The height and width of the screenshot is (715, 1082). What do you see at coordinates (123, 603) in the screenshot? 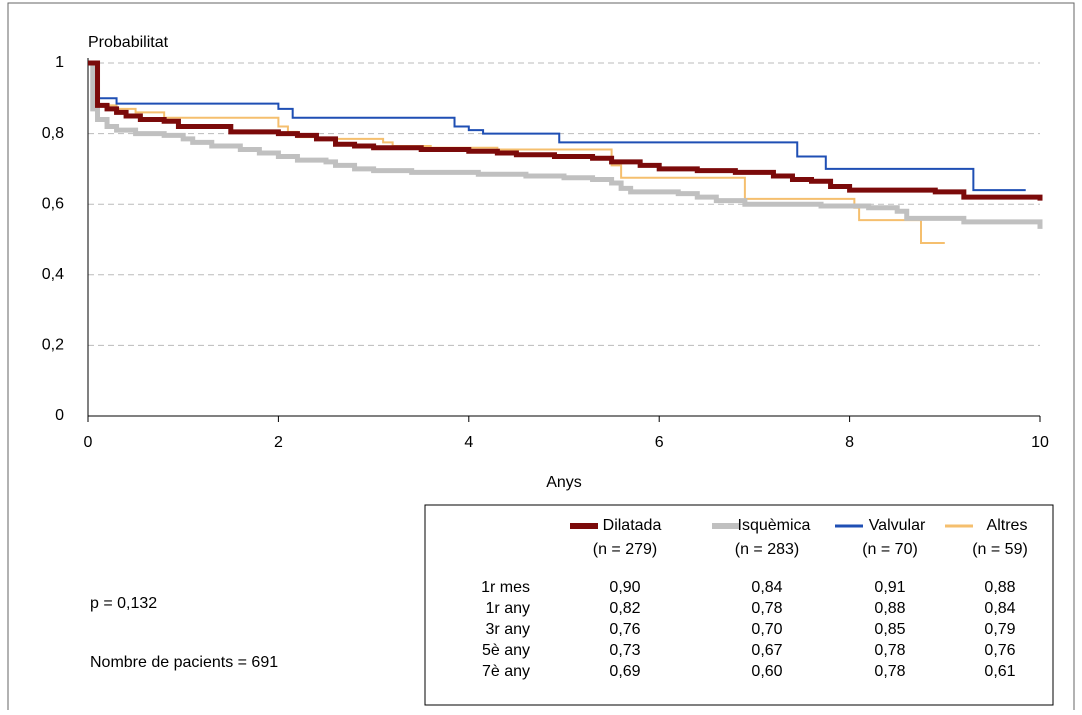
I see `p-value: p = 0,132` at bounding box center [123, 603].